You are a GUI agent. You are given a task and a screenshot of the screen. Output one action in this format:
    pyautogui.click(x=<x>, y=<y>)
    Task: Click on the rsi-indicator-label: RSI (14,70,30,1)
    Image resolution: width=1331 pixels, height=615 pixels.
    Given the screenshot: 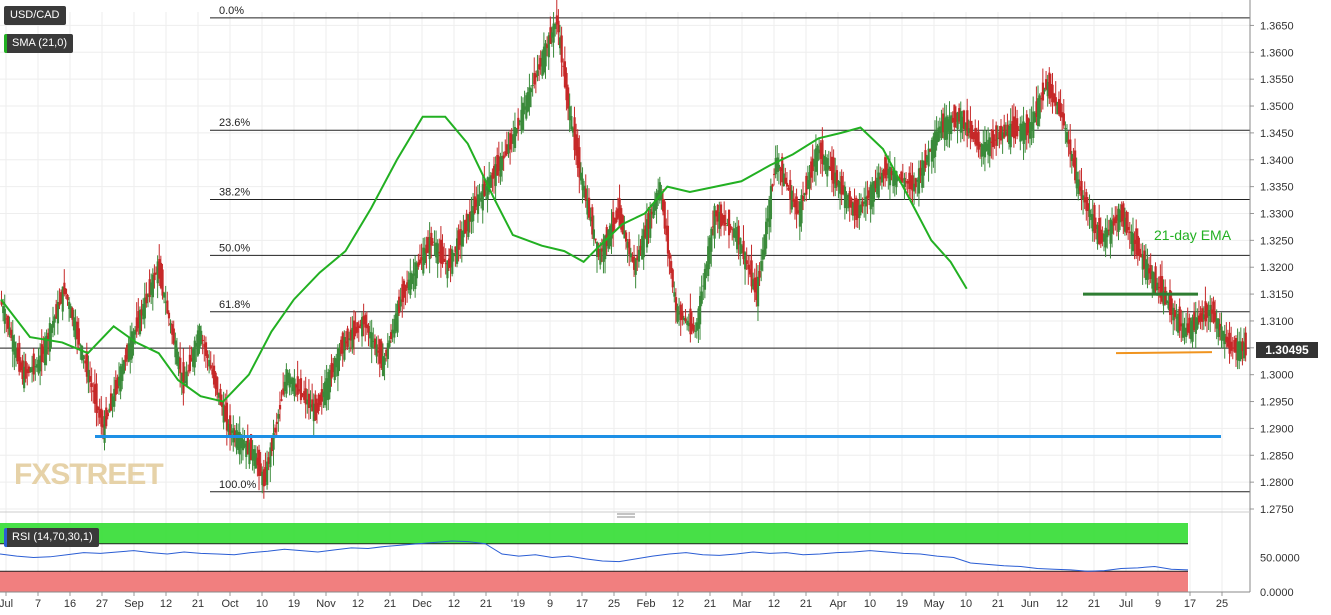 What is the action you would take?
    pyautogui.click(x=51, y=537)
    